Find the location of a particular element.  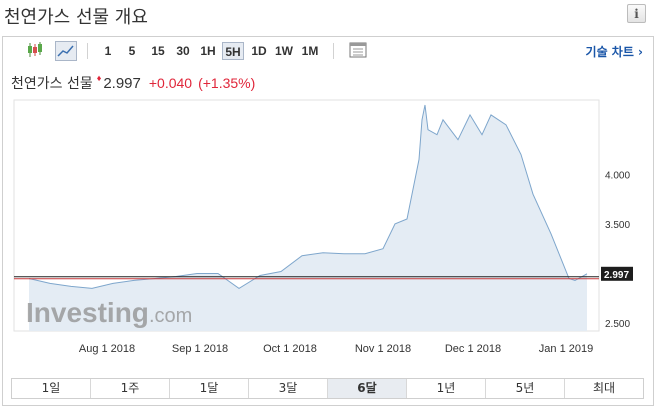

investing-watermark: Investing is located at coordinates (87, 312).